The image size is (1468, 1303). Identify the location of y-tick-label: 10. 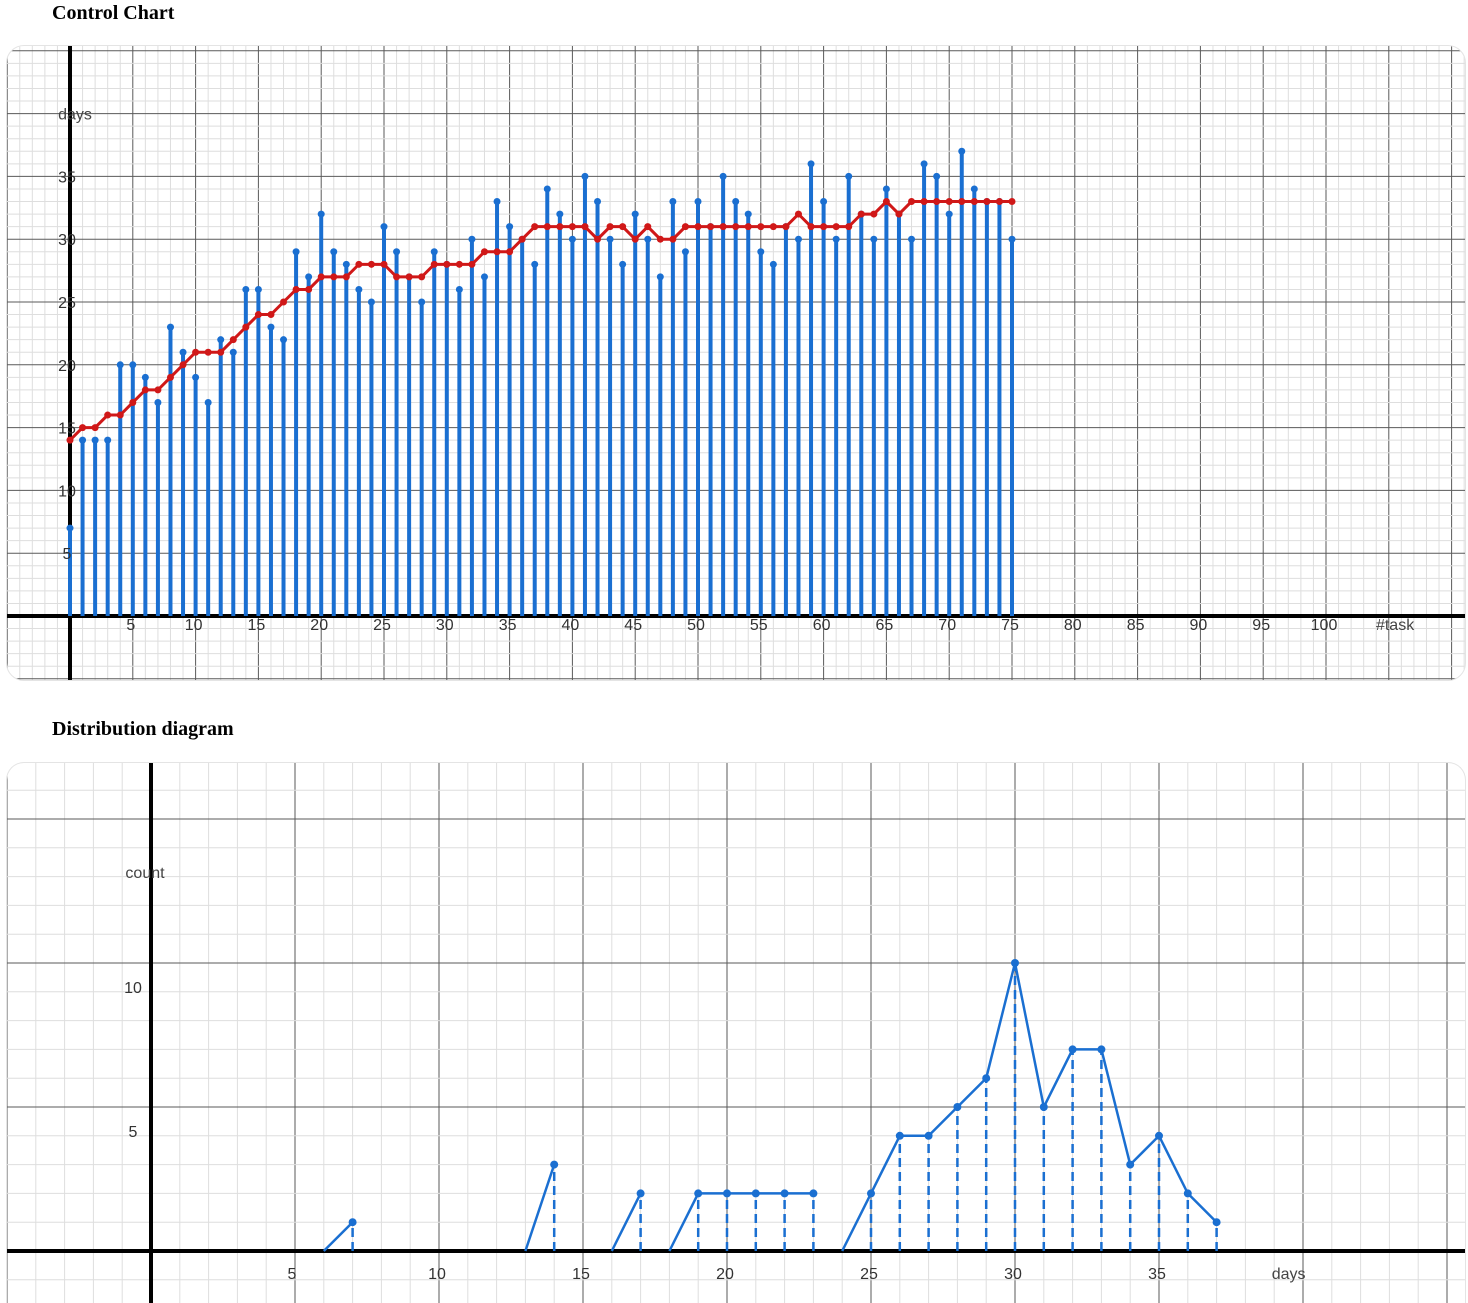
(67, 491).